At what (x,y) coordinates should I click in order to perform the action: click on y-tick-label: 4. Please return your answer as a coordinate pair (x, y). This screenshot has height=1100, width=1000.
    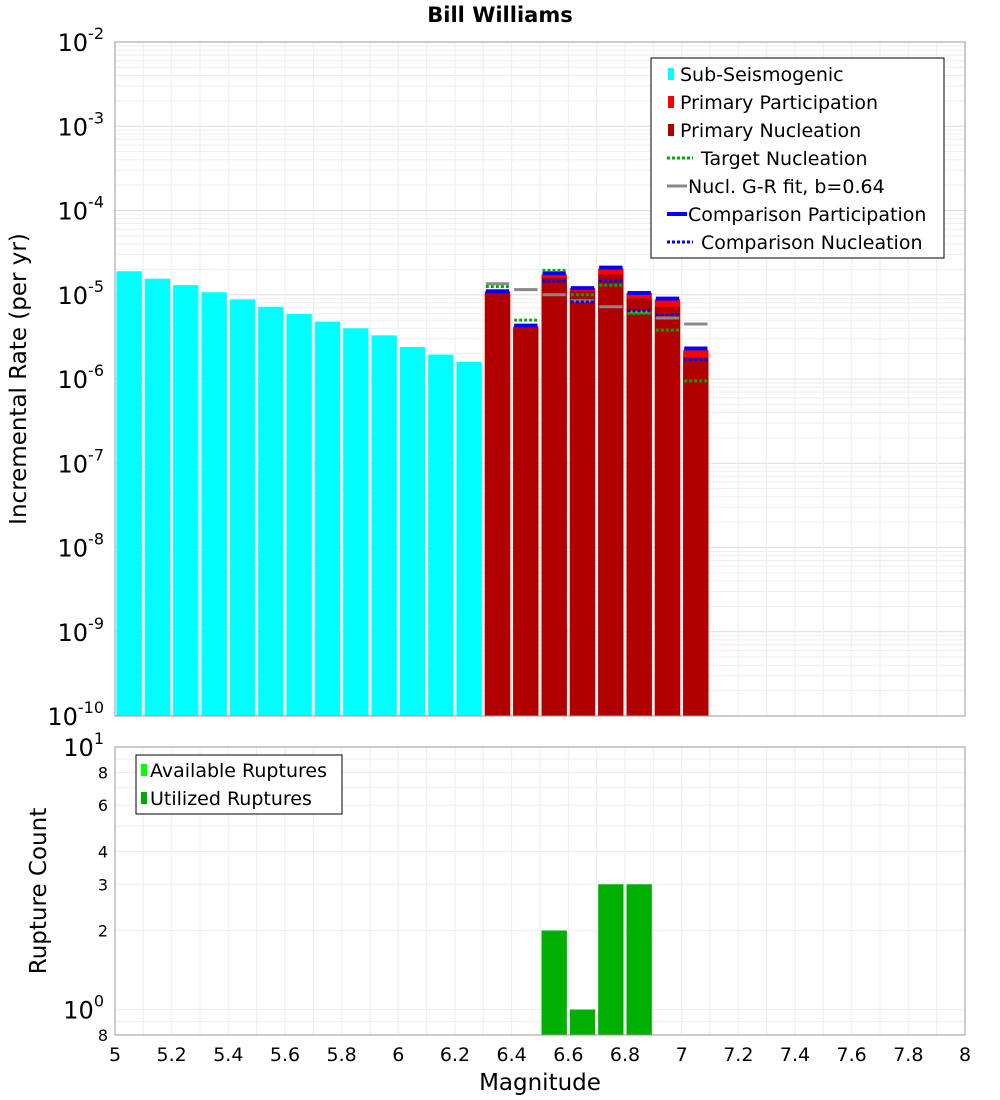
    Looking at the image, I should click on (103, 851).